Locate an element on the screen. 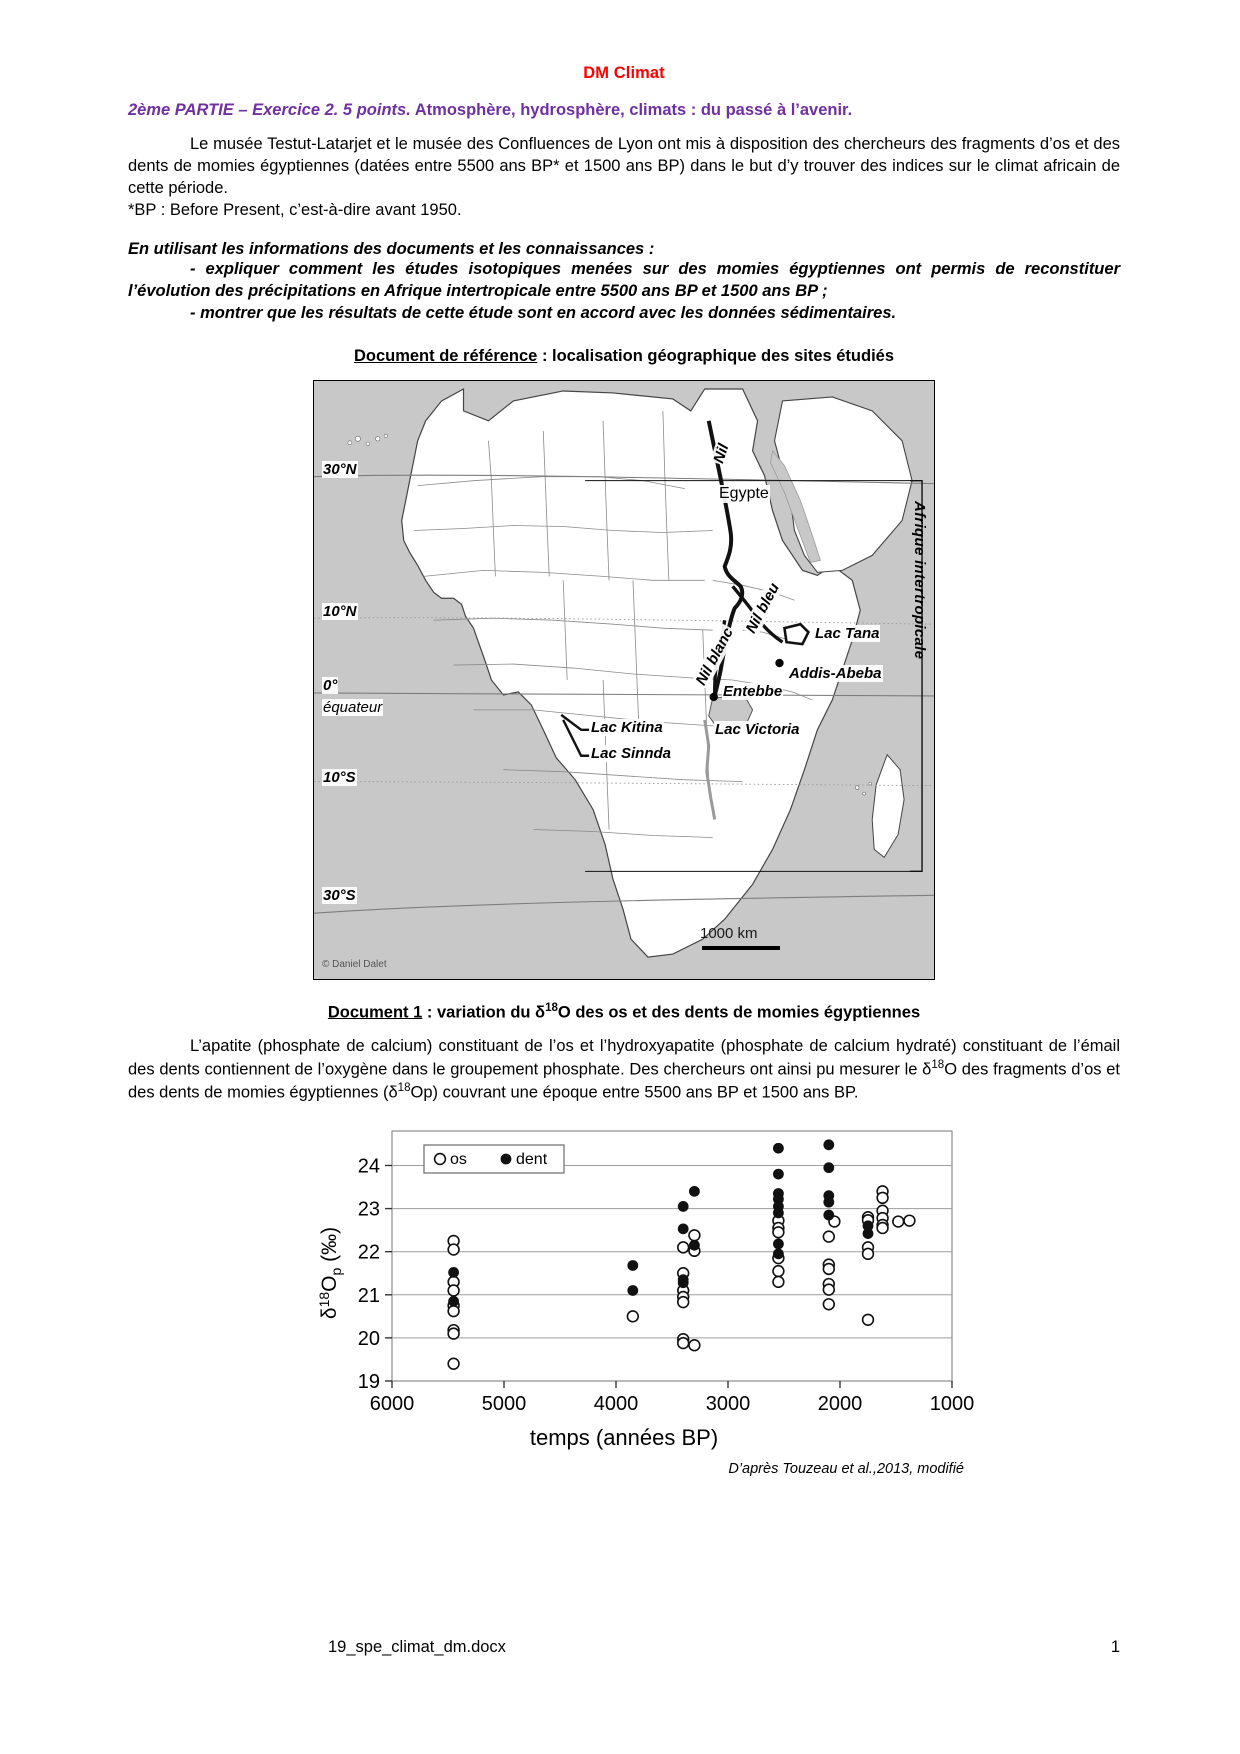 This screenshot has height=1754, width=1240. map-place-lac-kitina: Lac Kitina is located at coordinates (627, 727).